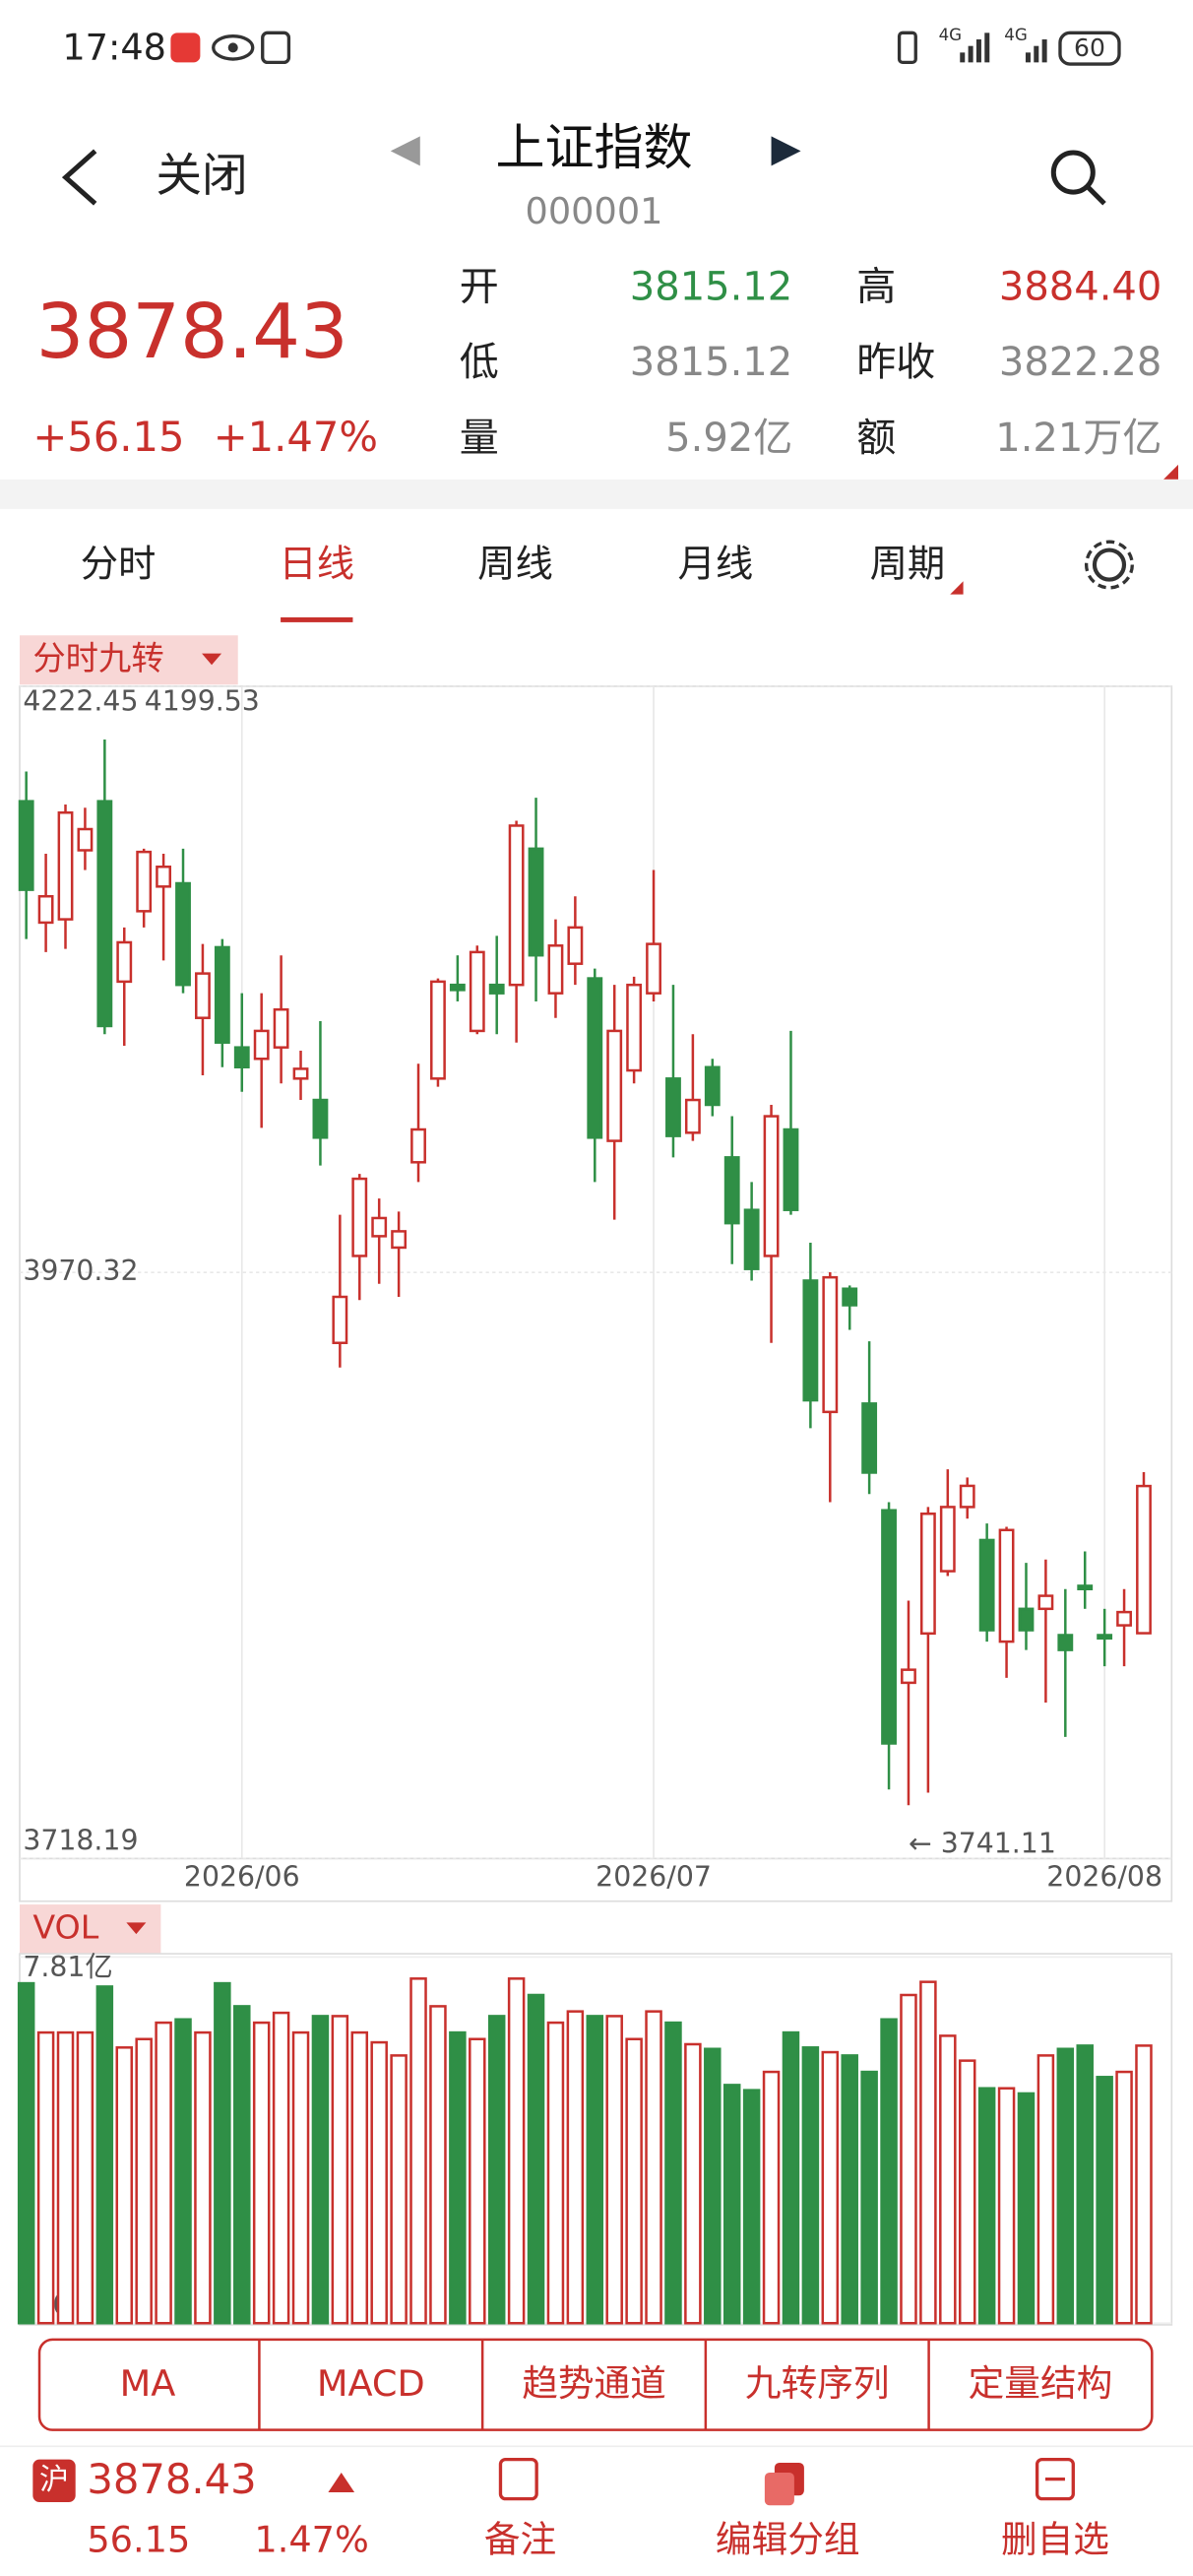 This screenshot has width=1193, height=2576. Describe the element at coordinates (276, 48) in the screenshot. I see `nfc-icon` at that location.